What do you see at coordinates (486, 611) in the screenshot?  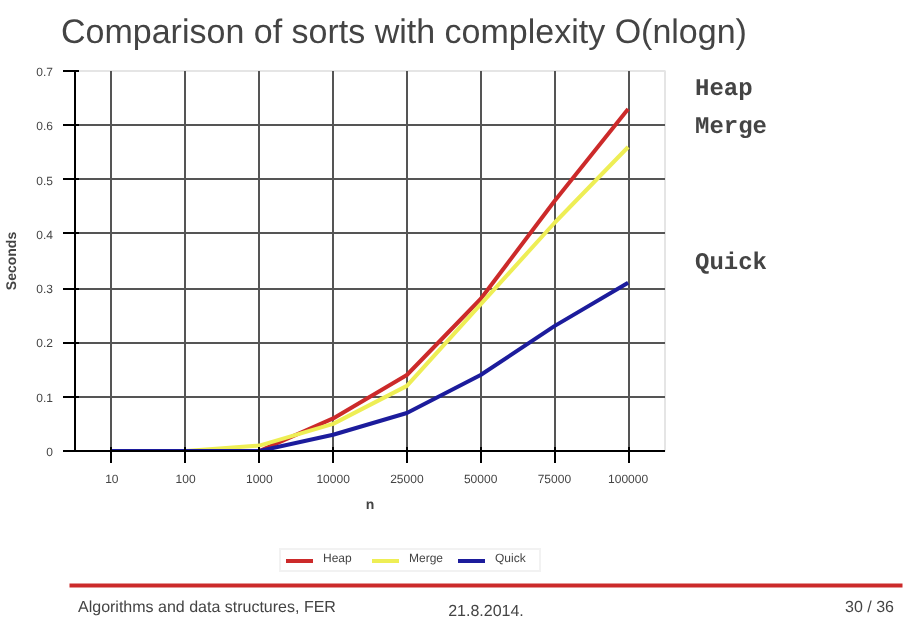 I see `text: 21.8.2014.` at bounding box center [486, 611].